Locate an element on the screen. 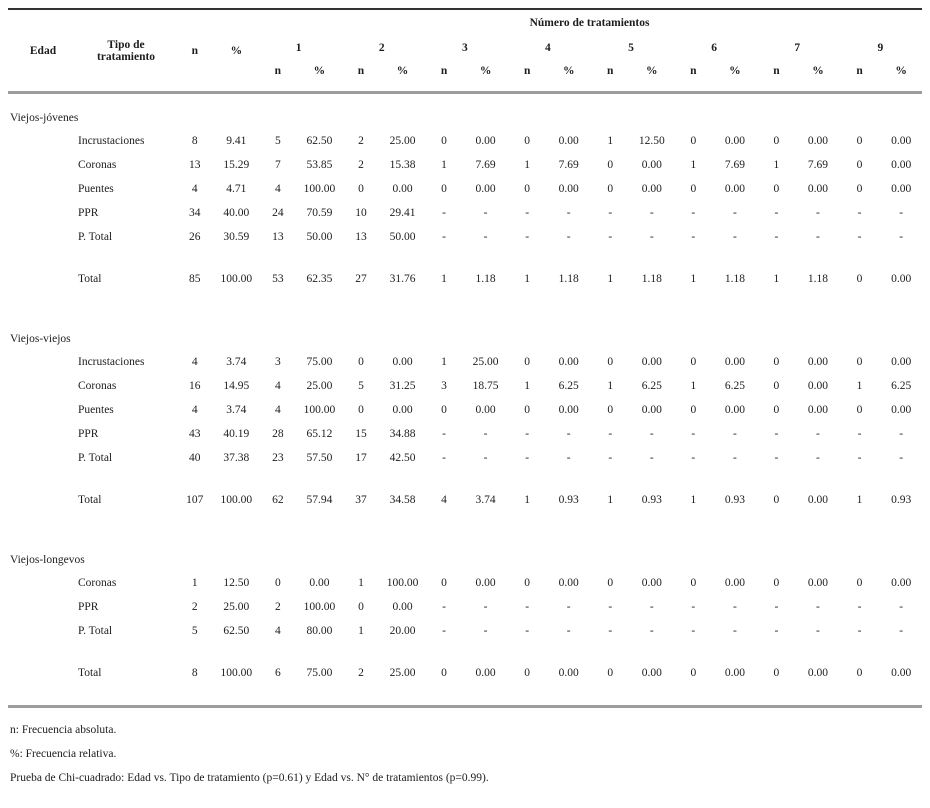 The height and width of the screenshot is (808, 930). number-col-header-1: 1 is located at coordinates (298, 48).